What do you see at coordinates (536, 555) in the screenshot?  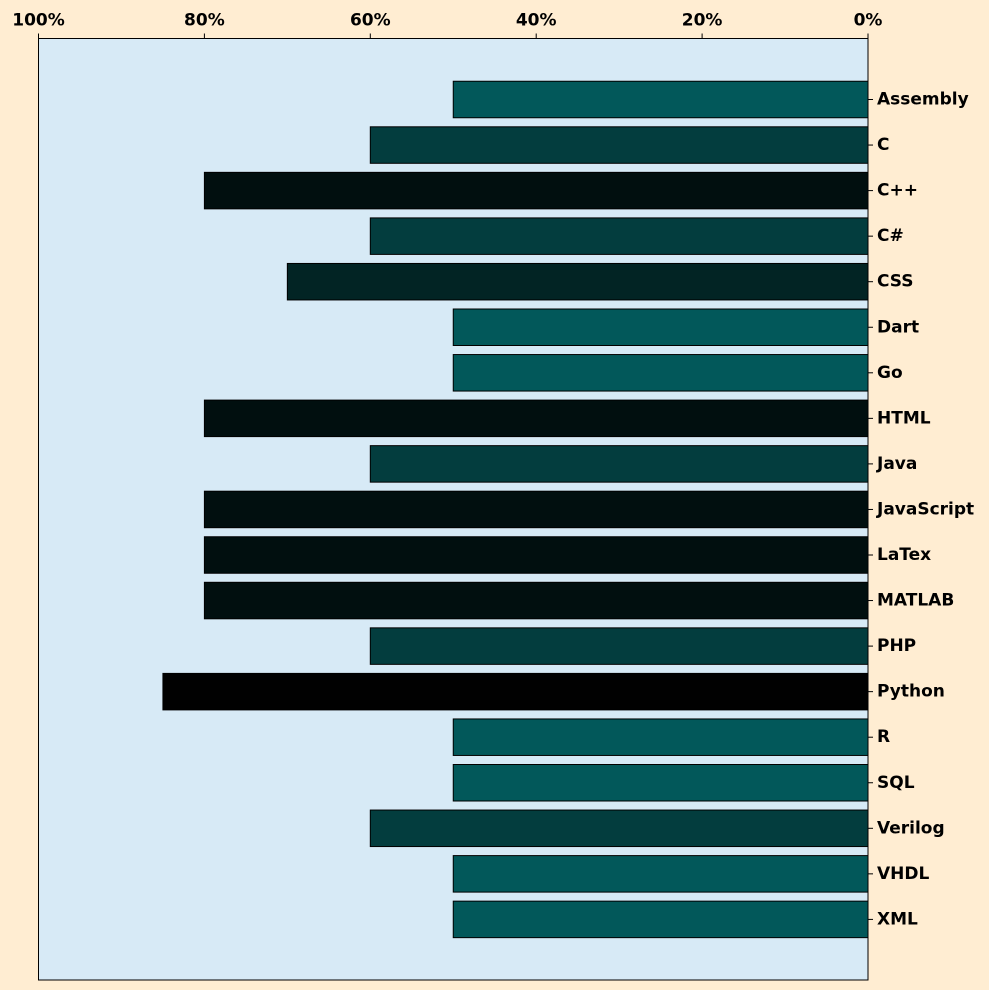 I see `bar-latex` at bounding box center [536, 555].